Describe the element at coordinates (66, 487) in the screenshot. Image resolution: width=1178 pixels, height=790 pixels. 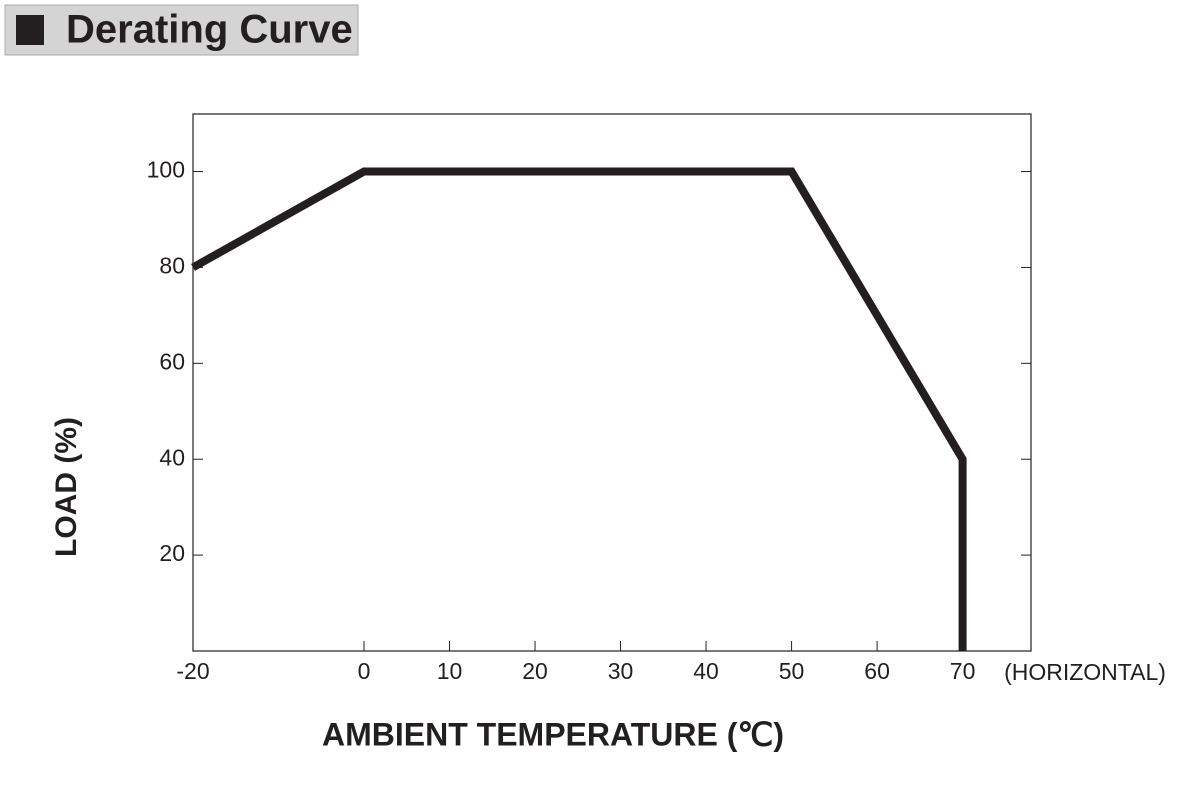
I see `y-axis-label: LOAD (%)` at that location.